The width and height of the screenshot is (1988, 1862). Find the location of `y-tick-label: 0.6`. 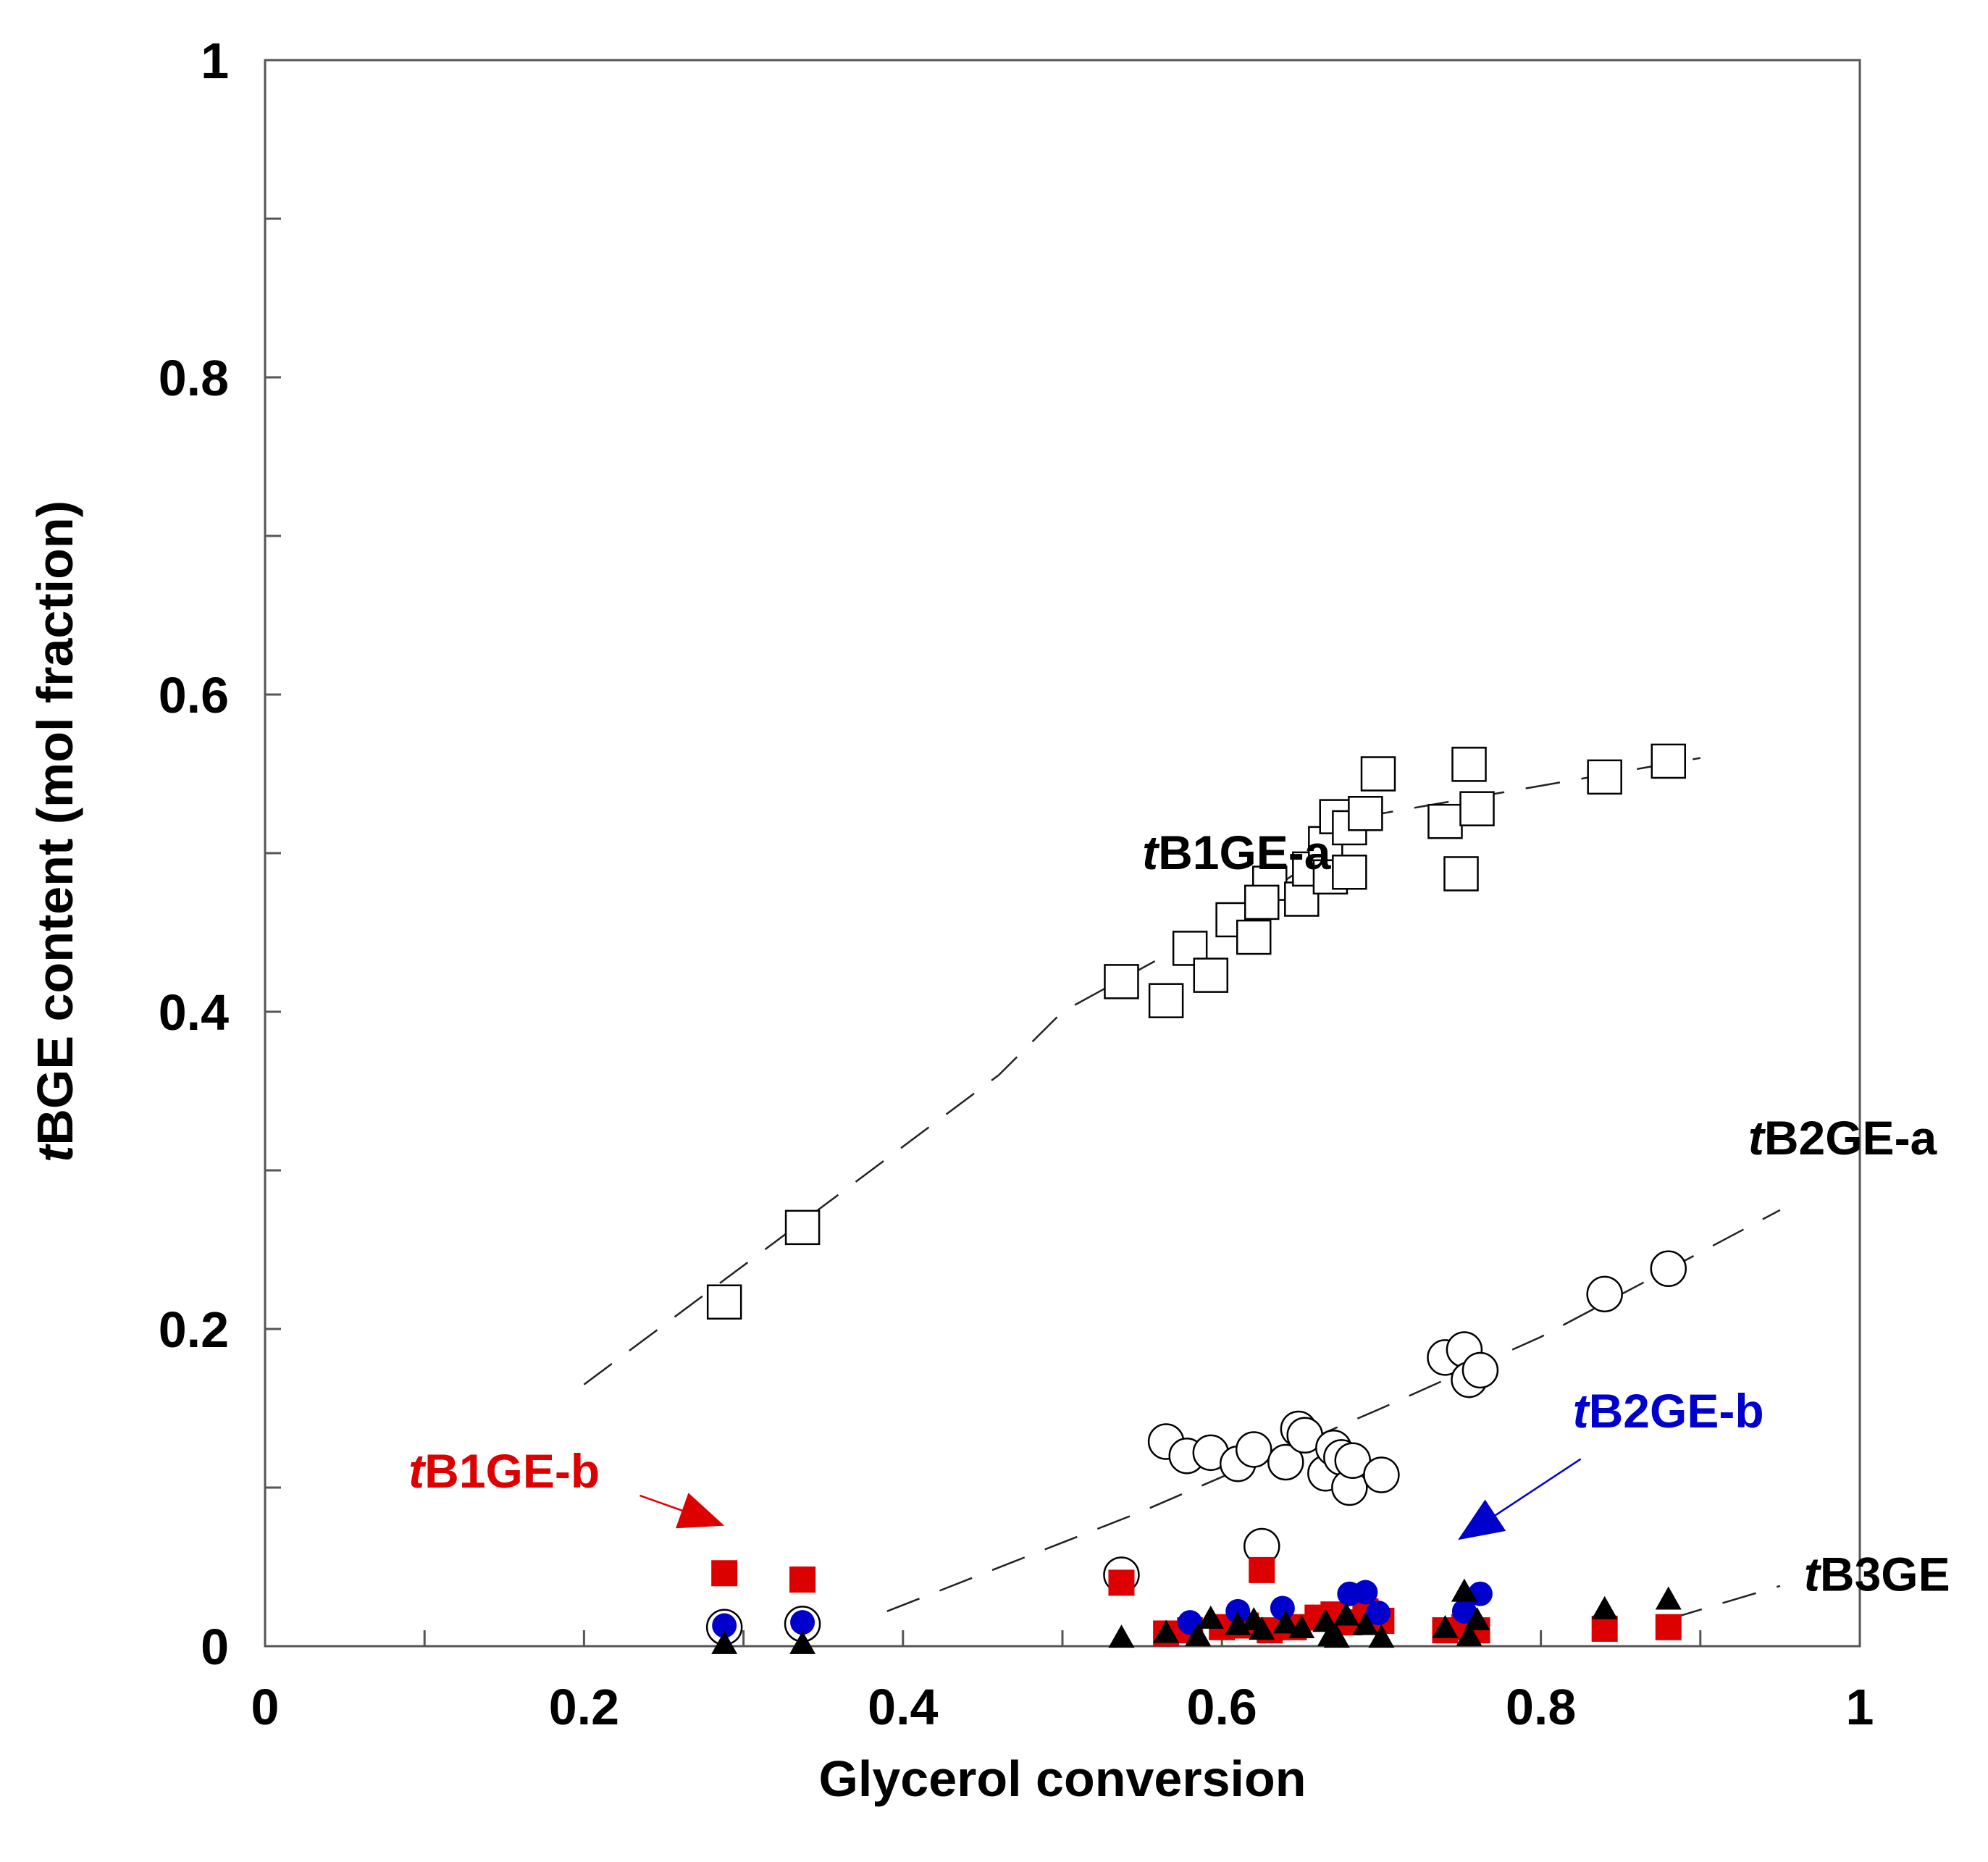

y-tick-label: 0.6 is located at coordinates (194, 695).